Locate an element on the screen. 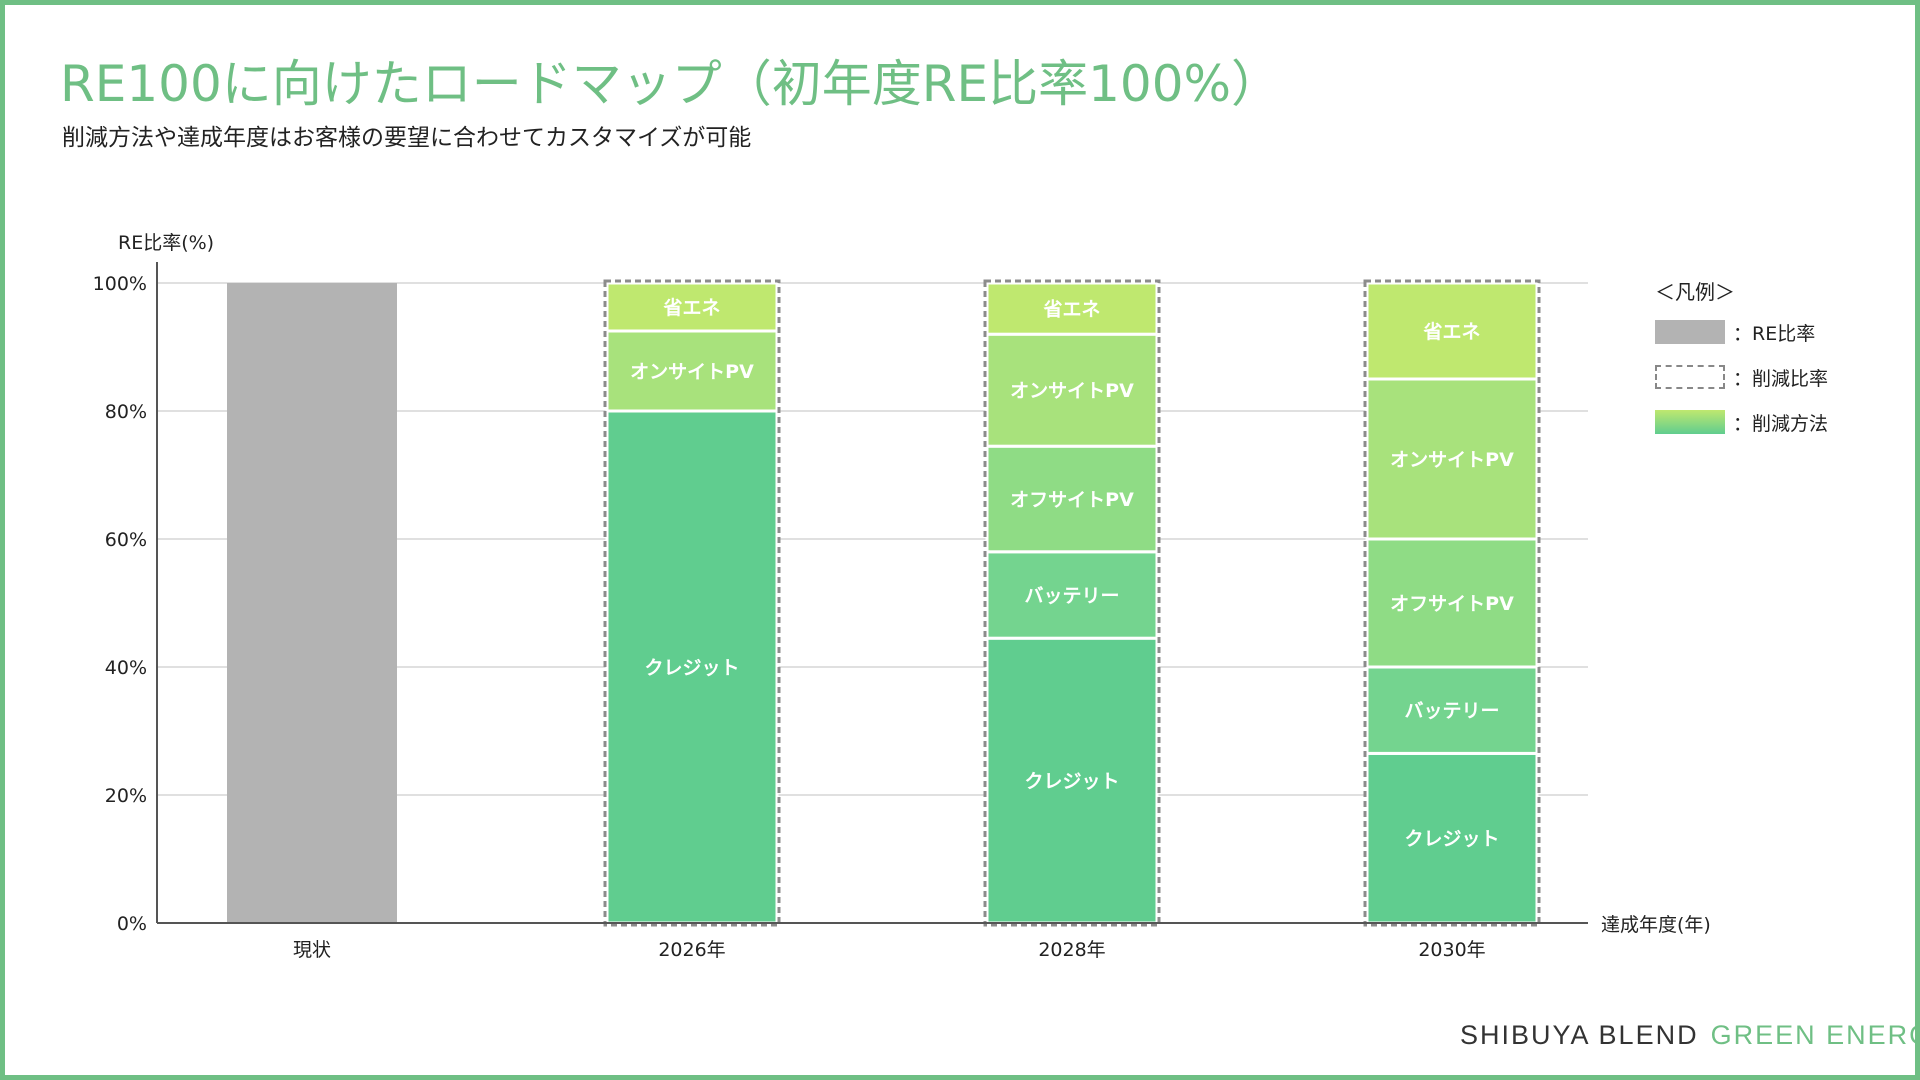  brand-tagline: GREEN ENERGY is located at coordinates (1815, 1034).